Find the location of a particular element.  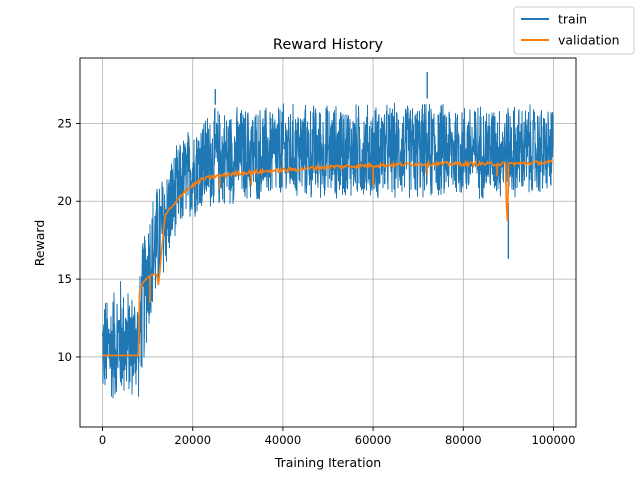

x-axis-label: Training Iteration is located at coordinates (327, 462).